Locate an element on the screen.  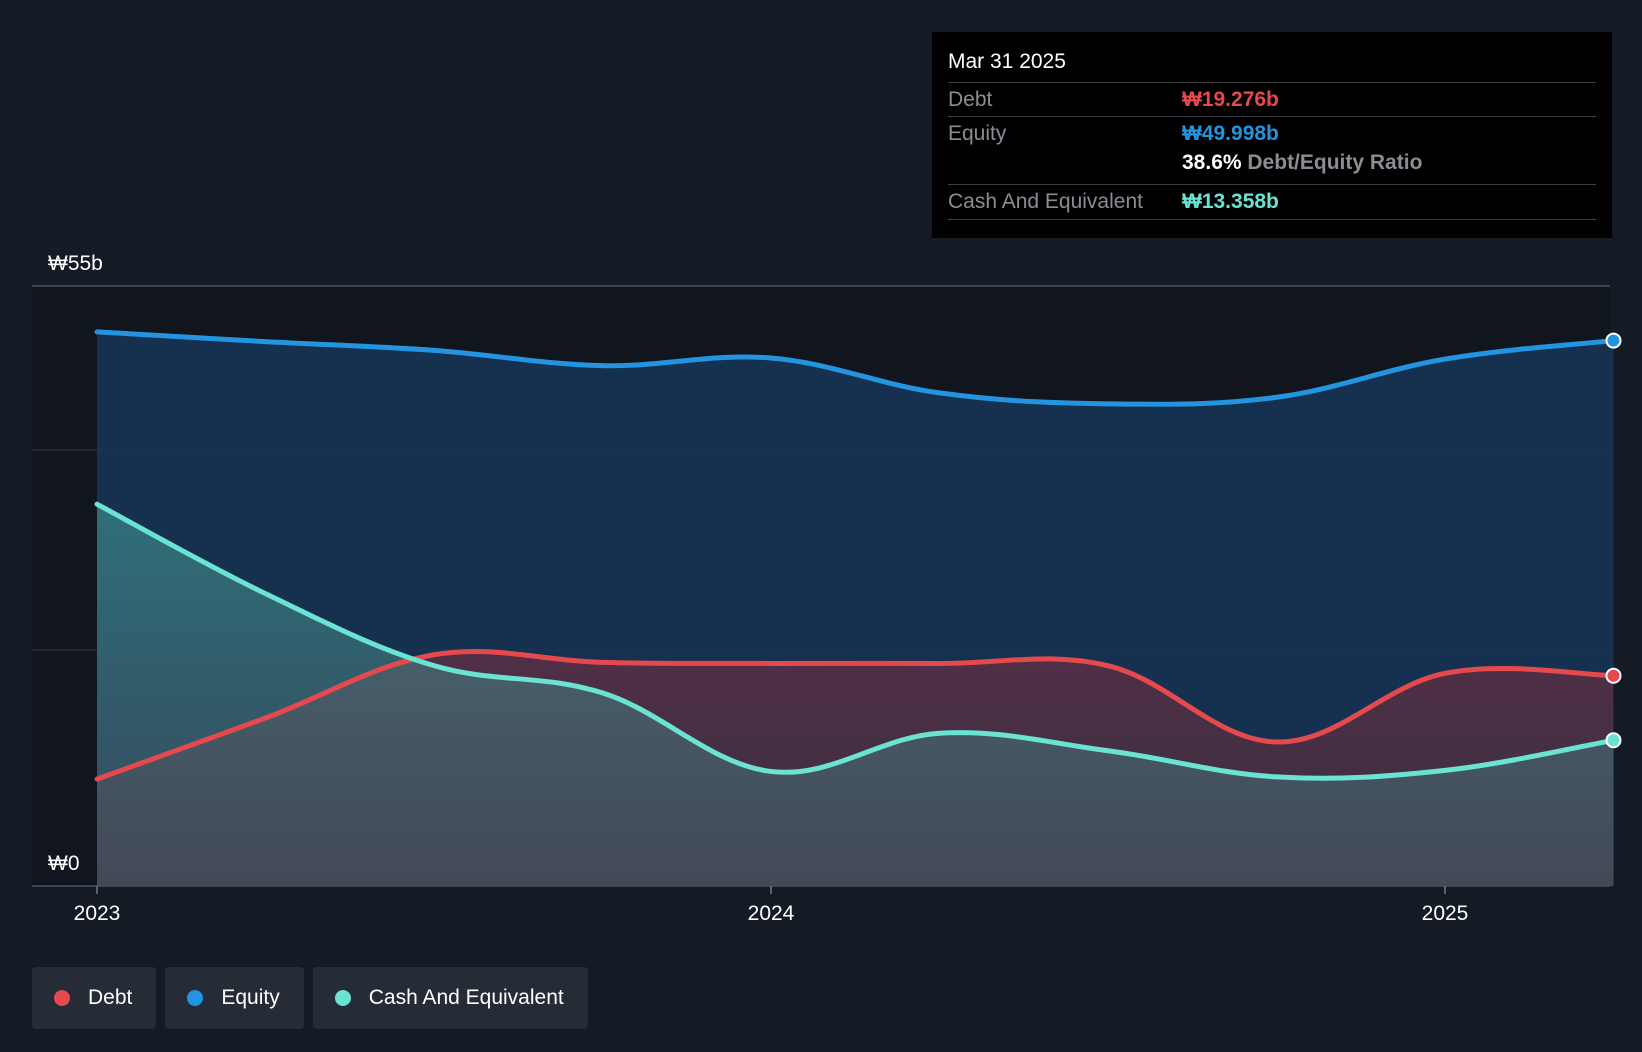
equity-dot-icon is located at coordinates (195, 998).